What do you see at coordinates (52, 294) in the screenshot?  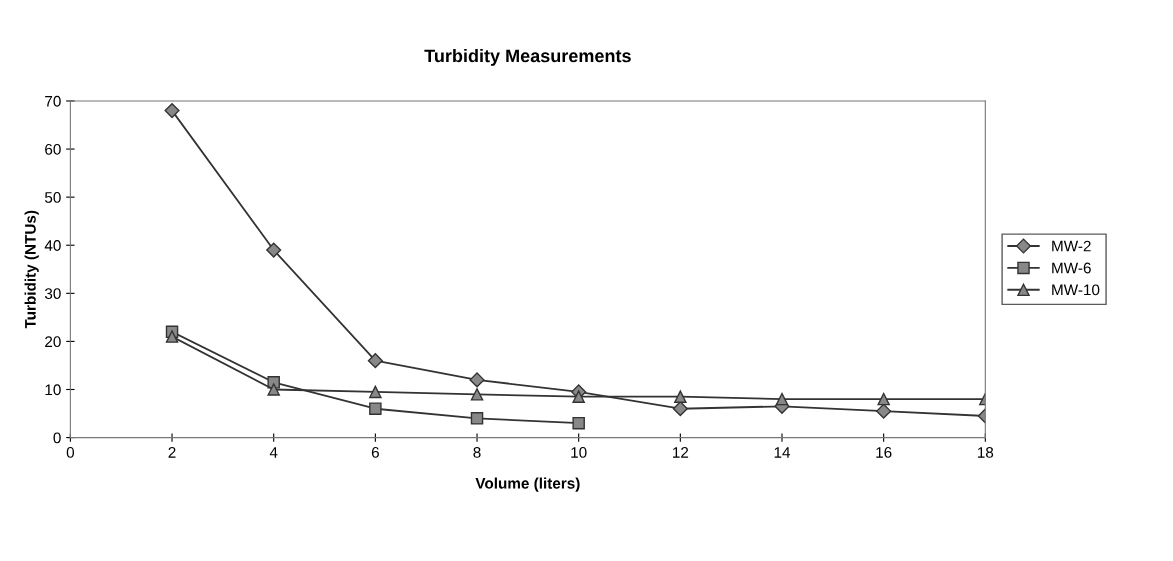 I see `y-tick-label: 30` at bounding box center [52, 294].